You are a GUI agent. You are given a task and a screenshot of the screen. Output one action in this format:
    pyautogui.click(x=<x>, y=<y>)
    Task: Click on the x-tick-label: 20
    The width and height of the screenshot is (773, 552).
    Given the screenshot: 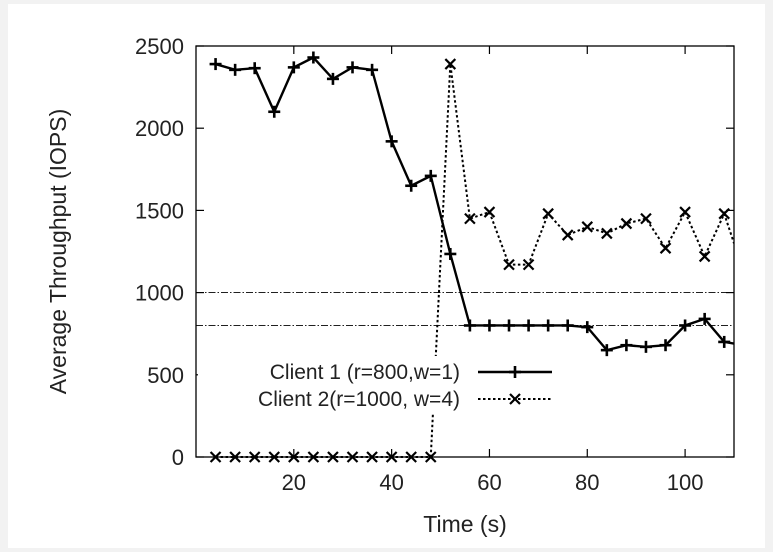 What is the action you would take?
    pyautogui.click(x=294, y=482)
    